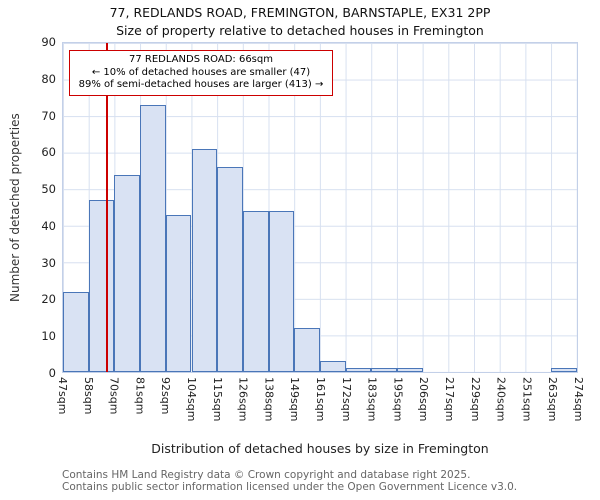 This screenshot has width=600, height=500. What do you see at coordinates (333, 366) in the screenshot?
I see `bar-161sqm` at bounding box center [333, 366].